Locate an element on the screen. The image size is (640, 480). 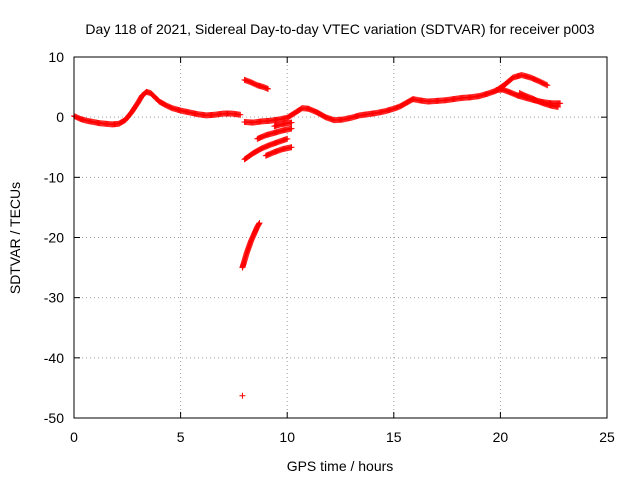
data-point-late-branch is located at coordinates (560, 103).